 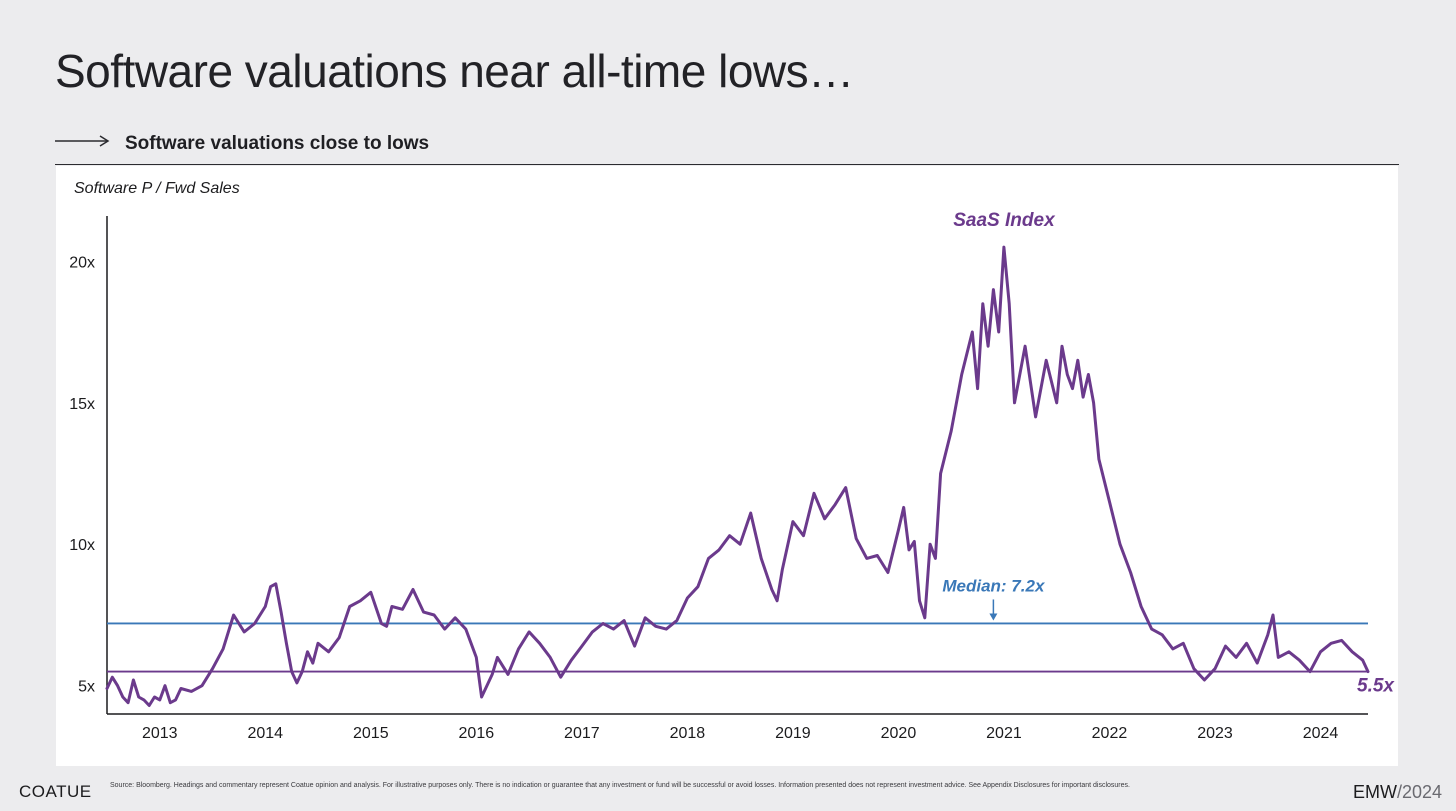 What do you see at coordinates (277, 143) in the screenshot?
I see `section-subtitle: Software valuations close to lows` at bounding box center [277, 143].